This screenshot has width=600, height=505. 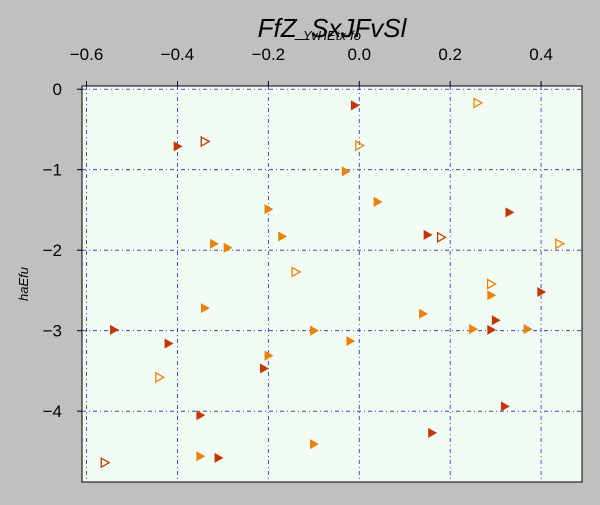 I want to click on x-axis-label: YvHEtx-fo, so click(x=332, y=35).